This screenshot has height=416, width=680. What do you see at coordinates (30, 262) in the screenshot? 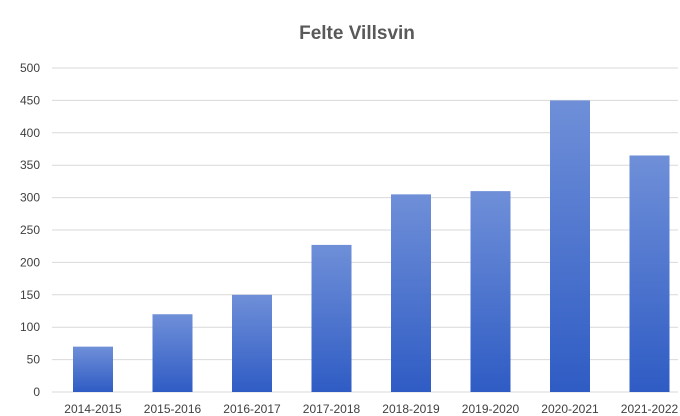
I see `y-tick-label: 200` at bounding box center [30, 262].